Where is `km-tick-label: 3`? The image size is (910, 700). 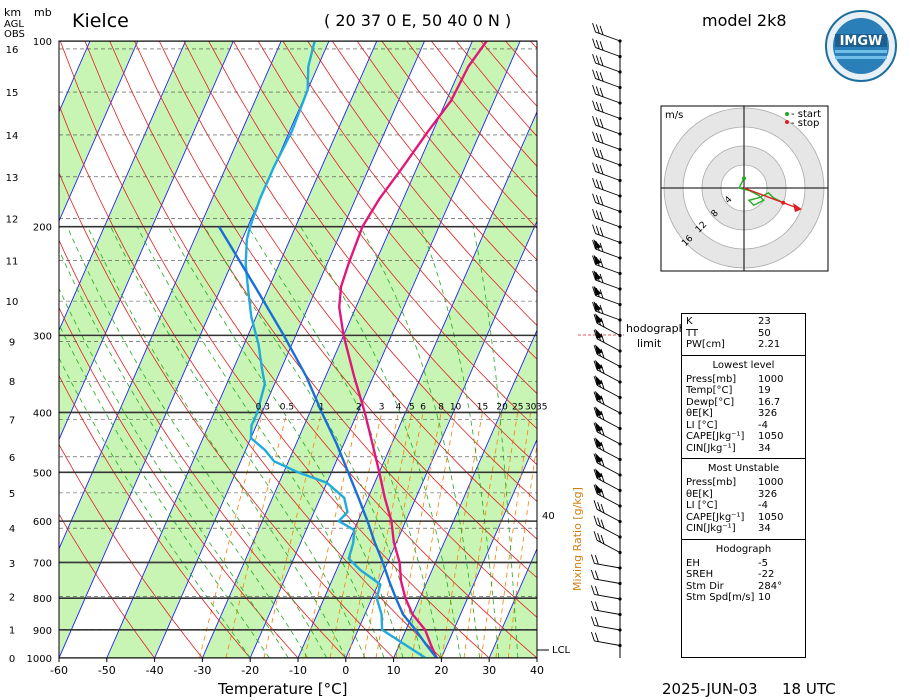
km-tick-label: 3 is located at coordinates (12, 564).